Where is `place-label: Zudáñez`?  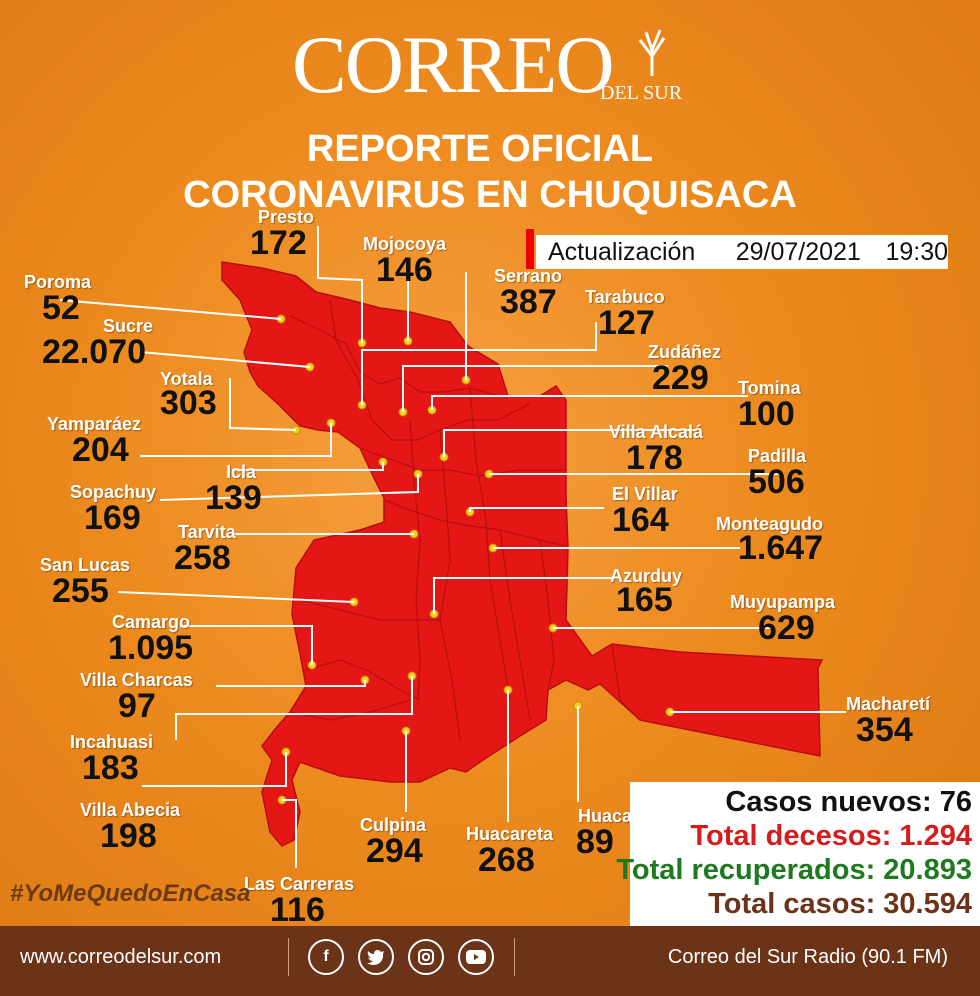 place-label: Zudáñez is located at coordinates (685, 352).